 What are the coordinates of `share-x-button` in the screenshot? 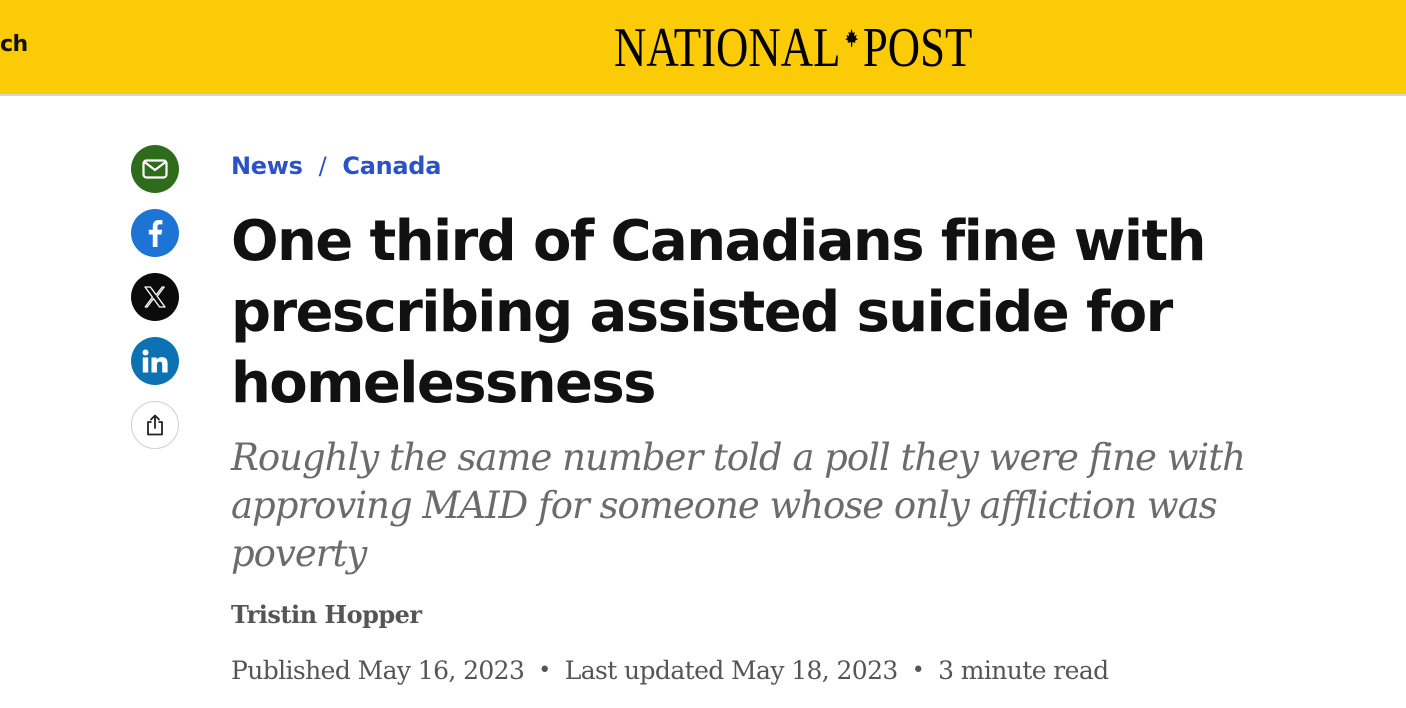 It's located at (155, 297).